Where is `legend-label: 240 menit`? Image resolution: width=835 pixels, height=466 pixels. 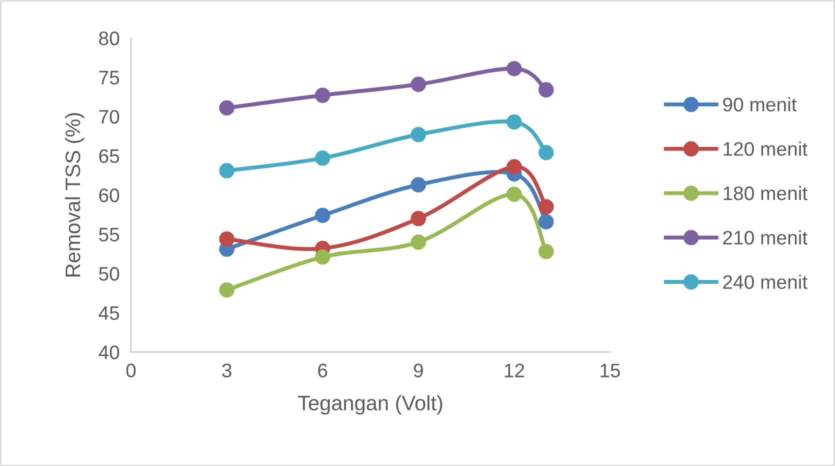
legend-label: 240 menit is located at coordinates (765, 281).